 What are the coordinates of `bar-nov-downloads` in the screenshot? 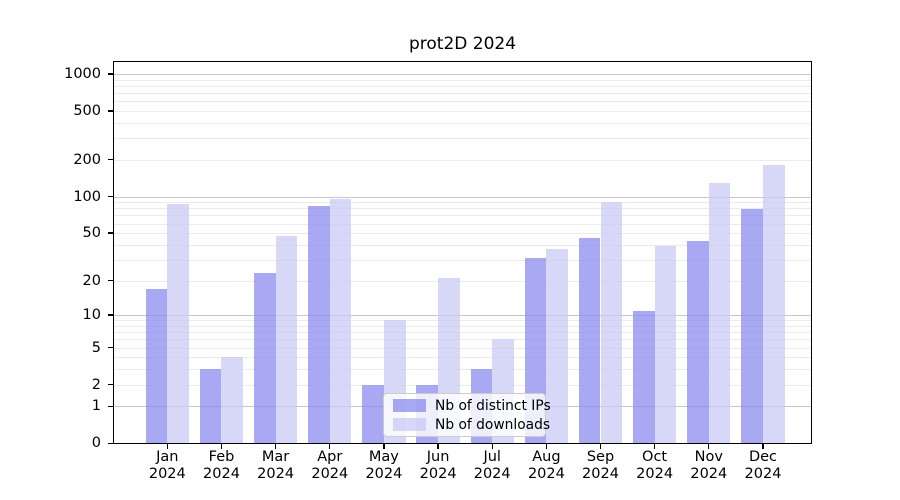 It's located at (719, 312).